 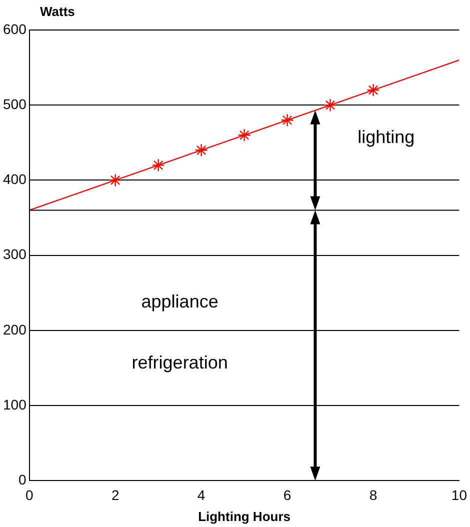 What do you see at coordinates (15, 179) in the screenshot?
I see `y-tick-label: 400` at bounding box center [15, 179].